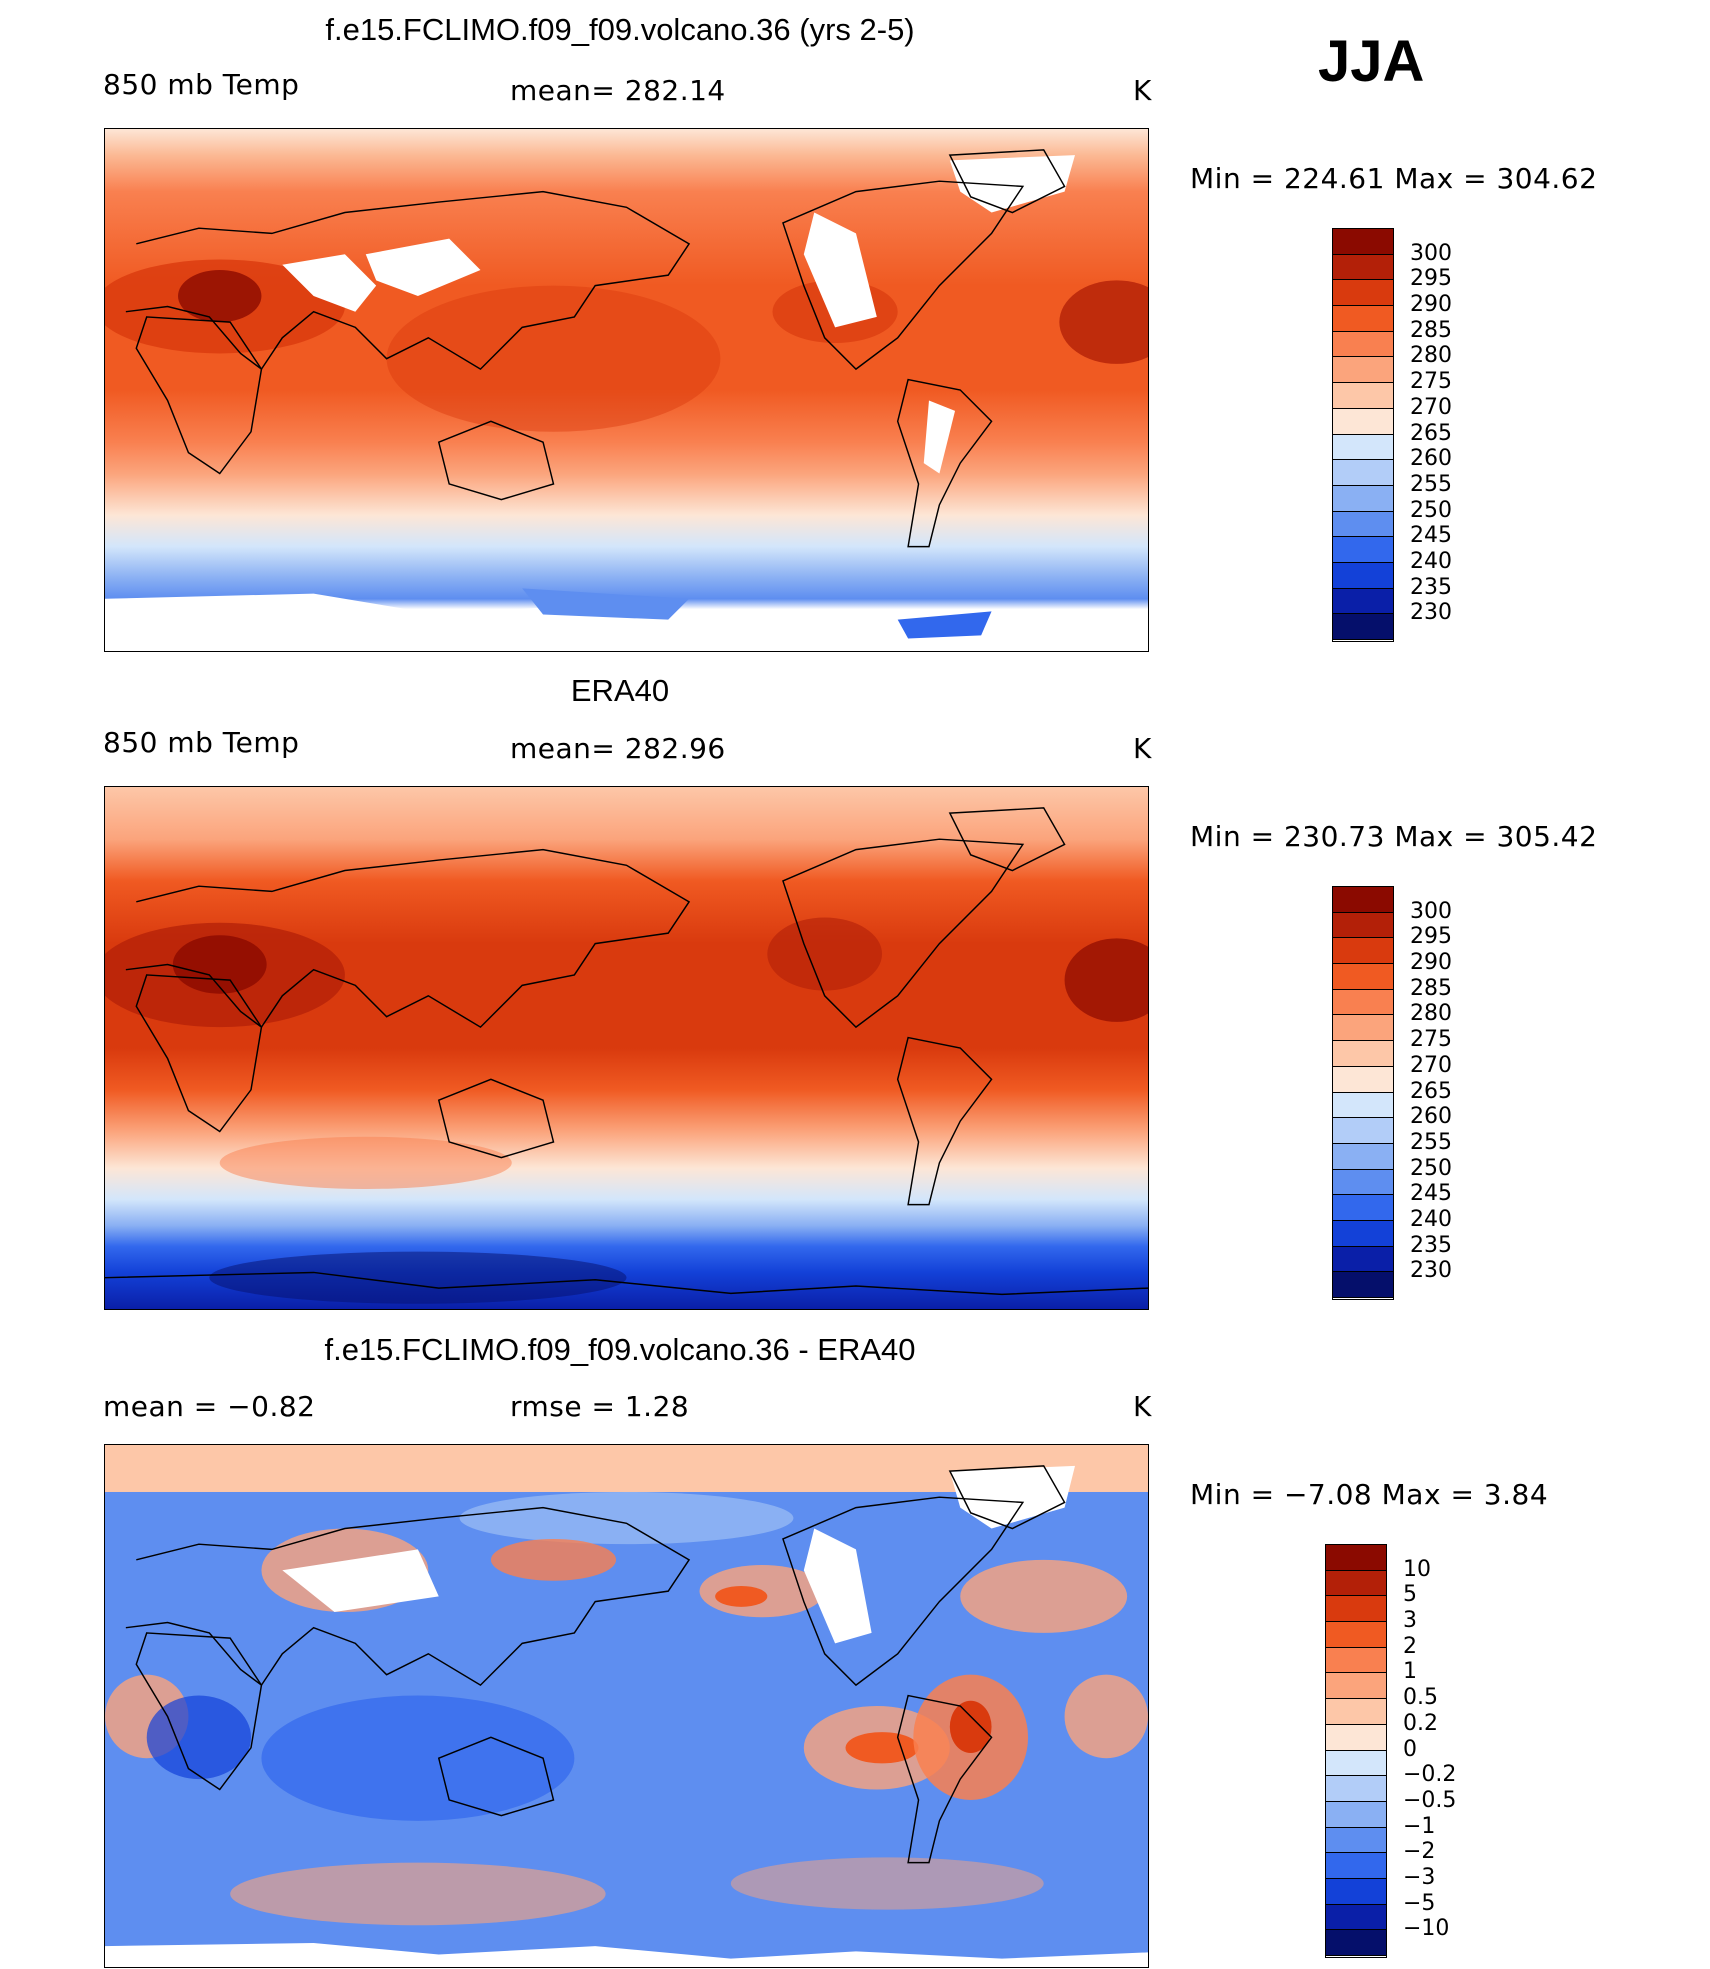 This screenshot has width=1710, height=1969. What do you see at coordinates (1420, 1698) in the screenshot?
I see `colorbar-tick-label: 0.5` at bounding box center [1420, 1698].